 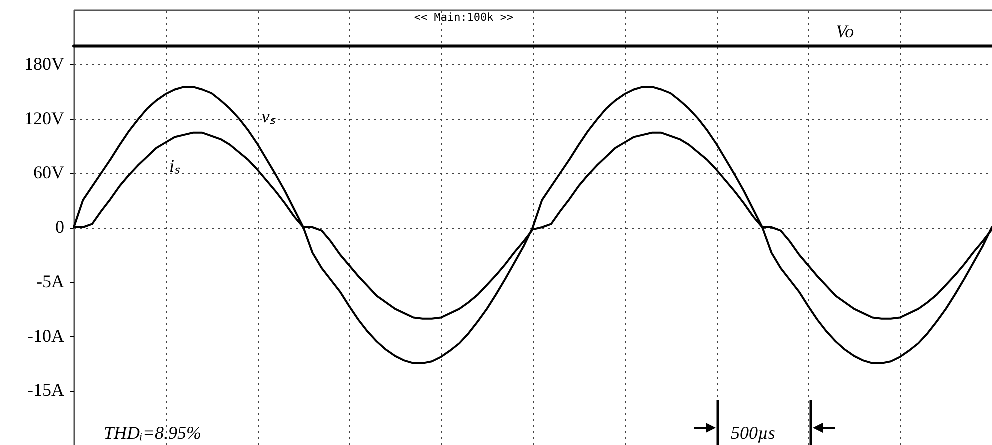 What do you see at coordinates (845, 31) in the screenshot?
I see `series-label: Vo` at bounding box center [845, 31].